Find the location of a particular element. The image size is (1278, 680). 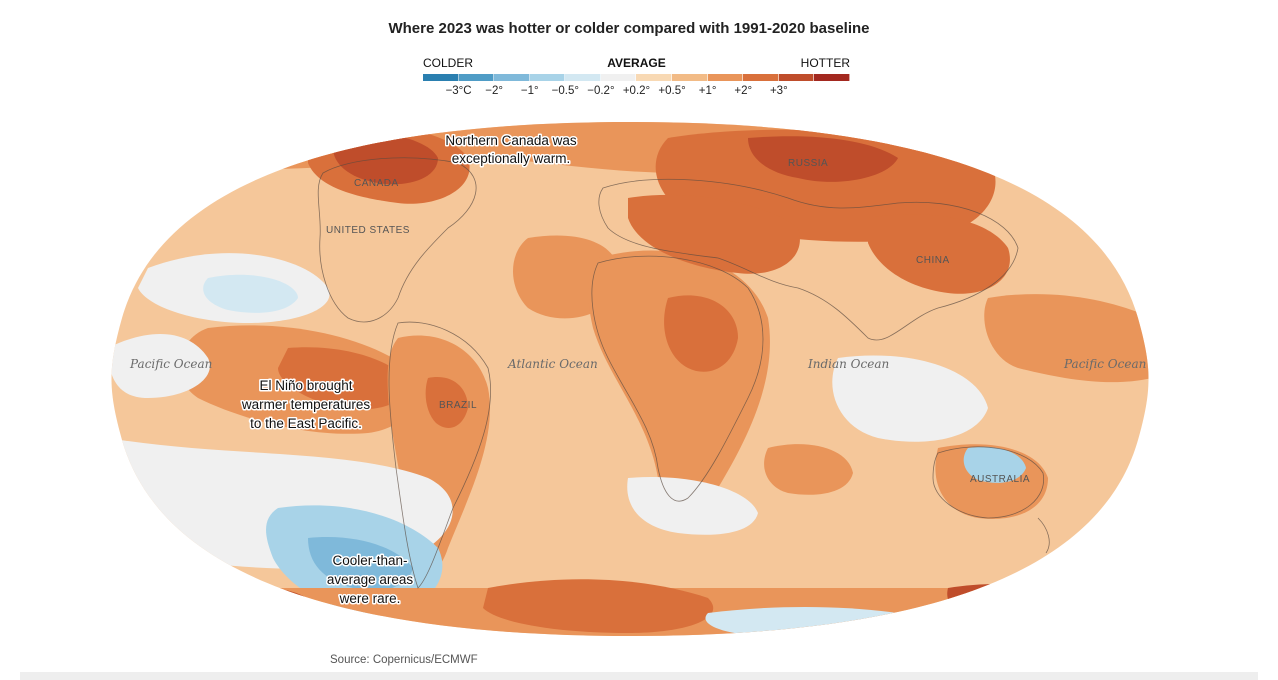

legend-tick-label: −3°C is located at coordinates (458, 91).